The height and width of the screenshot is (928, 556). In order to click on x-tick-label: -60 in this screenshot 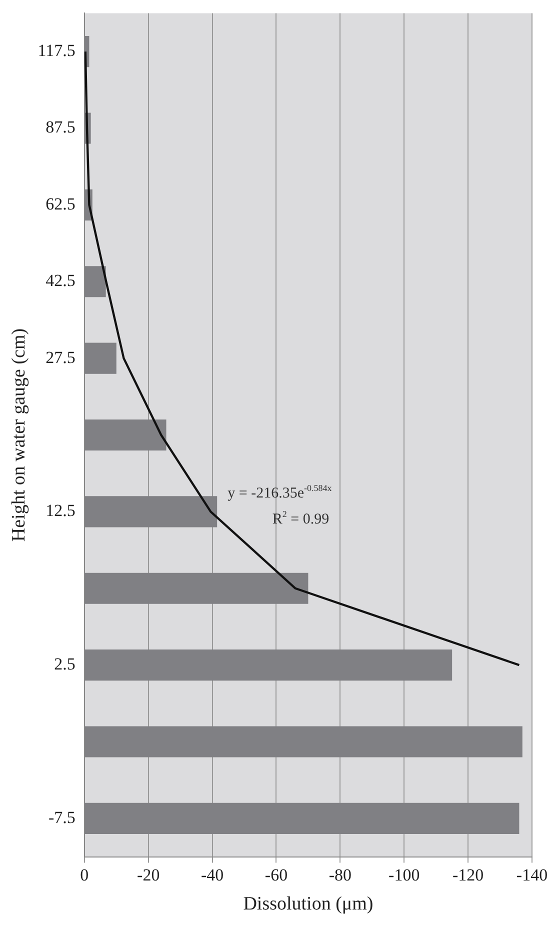, I will do `click(276, 874)`.